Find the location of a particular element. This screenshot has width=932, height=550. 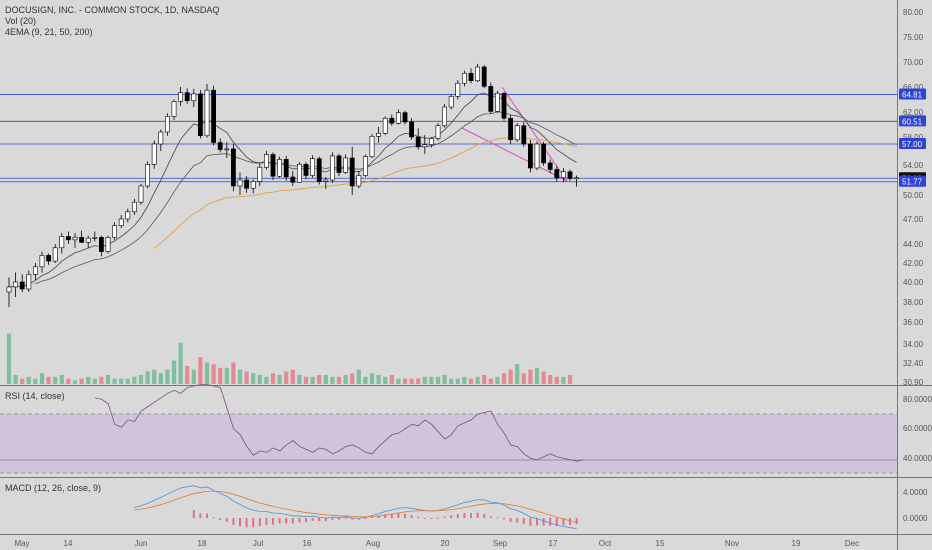

rsi-indicator-label: RSI (14, close) is located at coordinates (35, 396).